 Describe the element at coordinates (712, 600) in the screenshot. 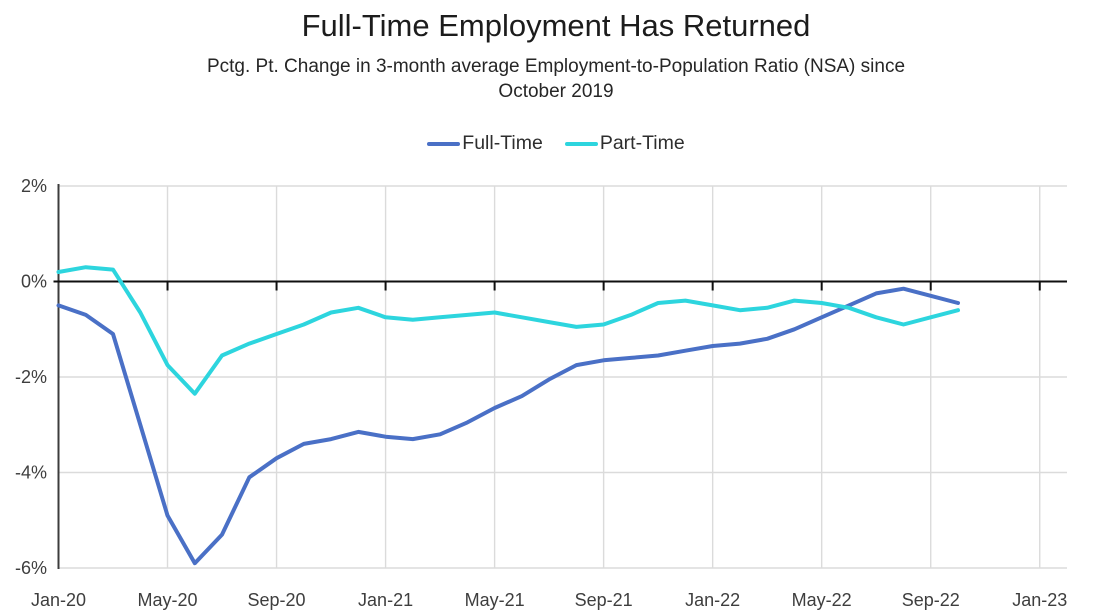

I see `x-tick-label: Jan-22` at that location.